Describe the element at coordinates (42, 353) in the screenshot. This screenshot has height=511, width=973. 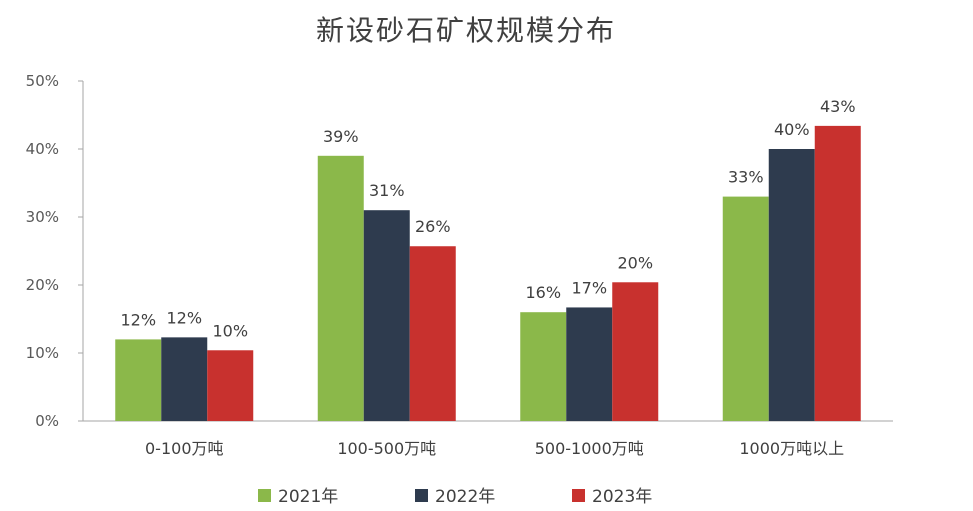
I see `y-tick-label: 10%` at that location.